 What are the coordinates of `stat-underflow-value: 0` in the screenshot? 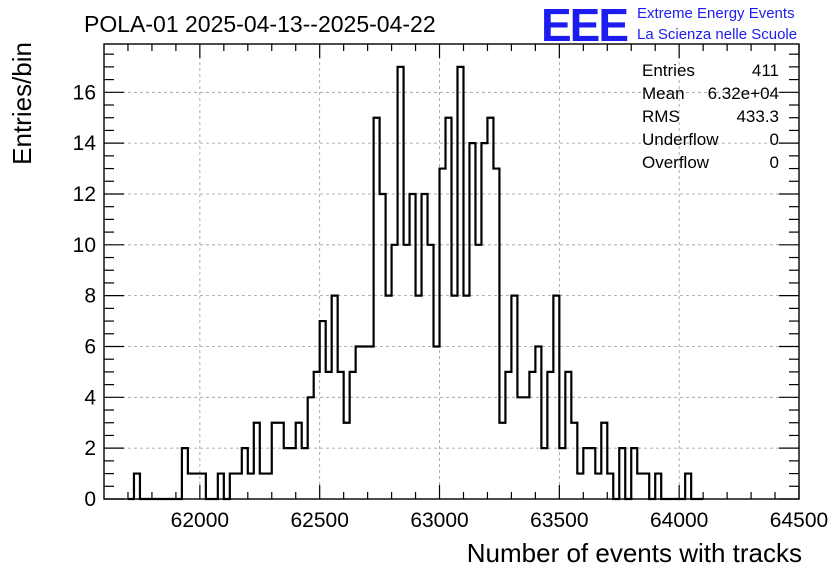 It's located at (774, 139).